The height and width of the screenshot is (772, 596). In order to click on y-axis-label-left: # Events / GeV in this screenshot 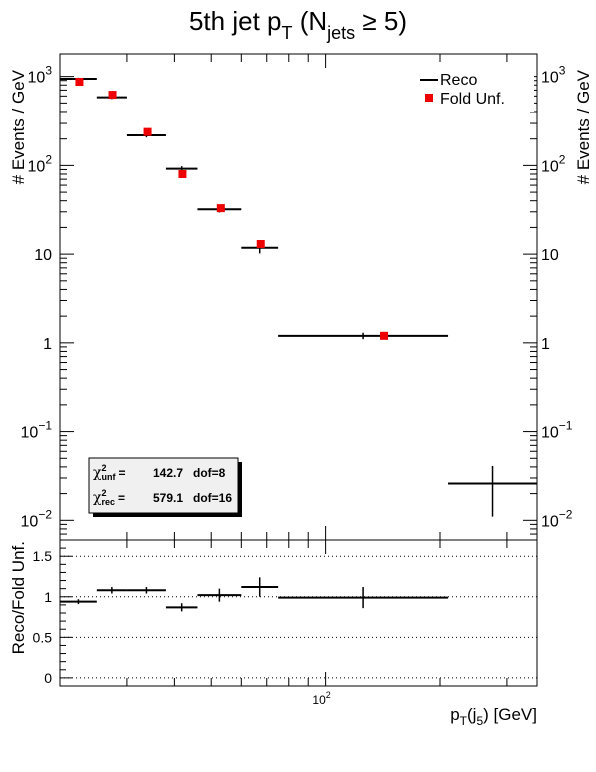, I will do `click(18, 126)`.